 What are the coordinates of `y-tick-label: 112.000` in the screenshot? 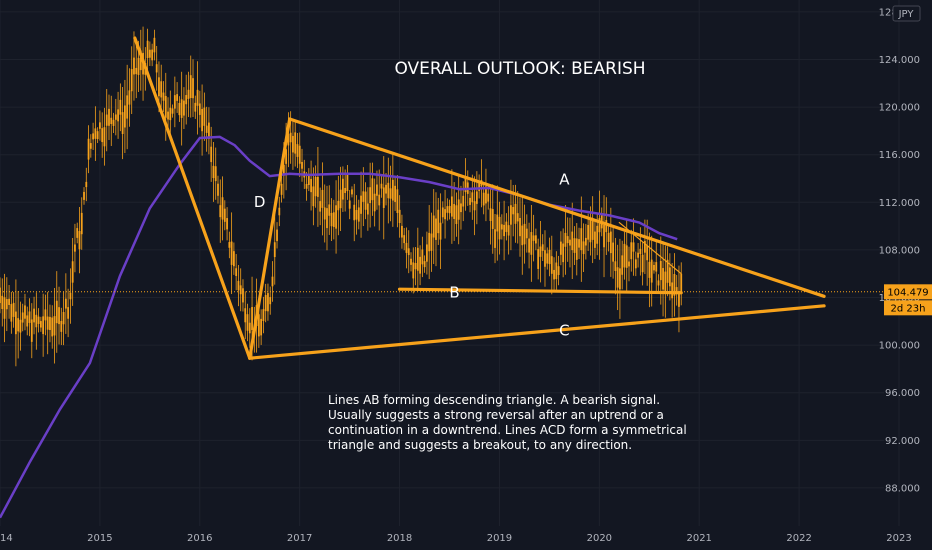 It's located at (899, 203).